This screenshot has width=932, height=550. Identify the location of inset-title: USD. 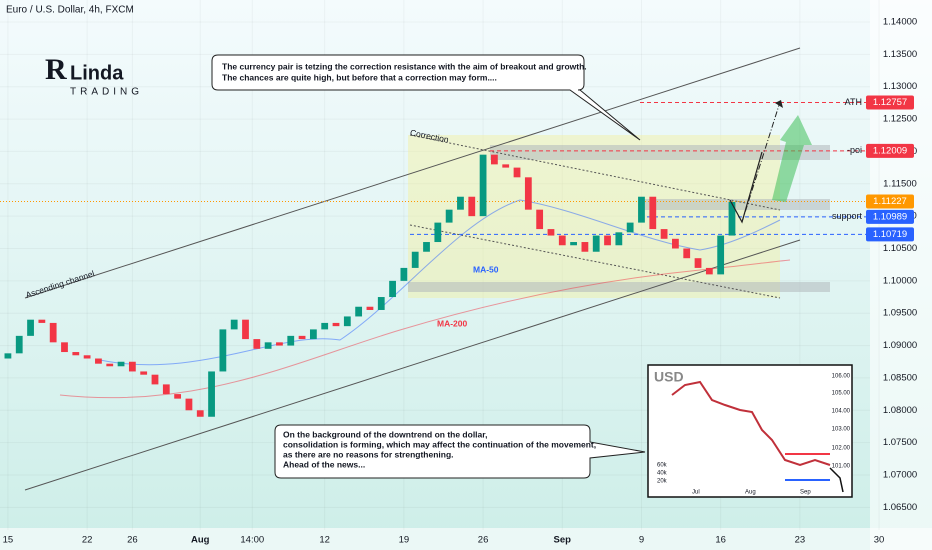
(669, 377).